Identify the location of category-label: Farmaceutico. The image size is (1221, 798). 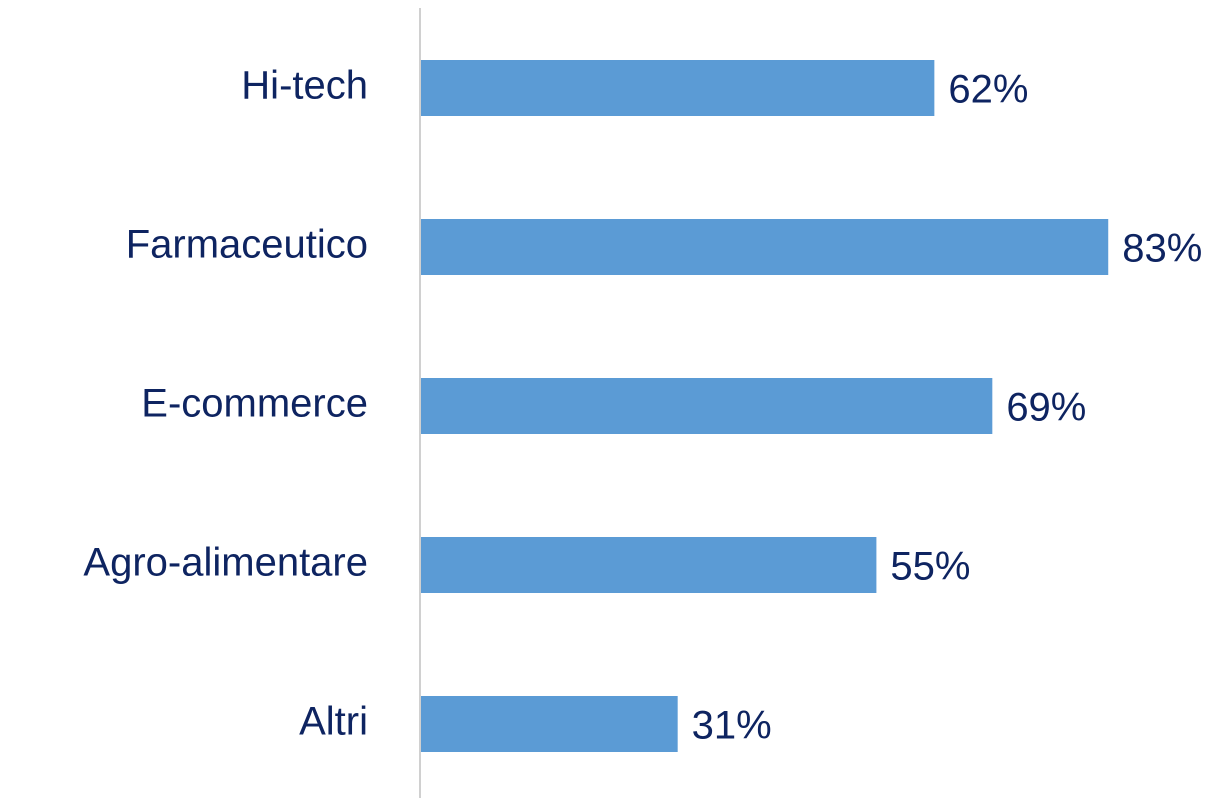
(247, 245).